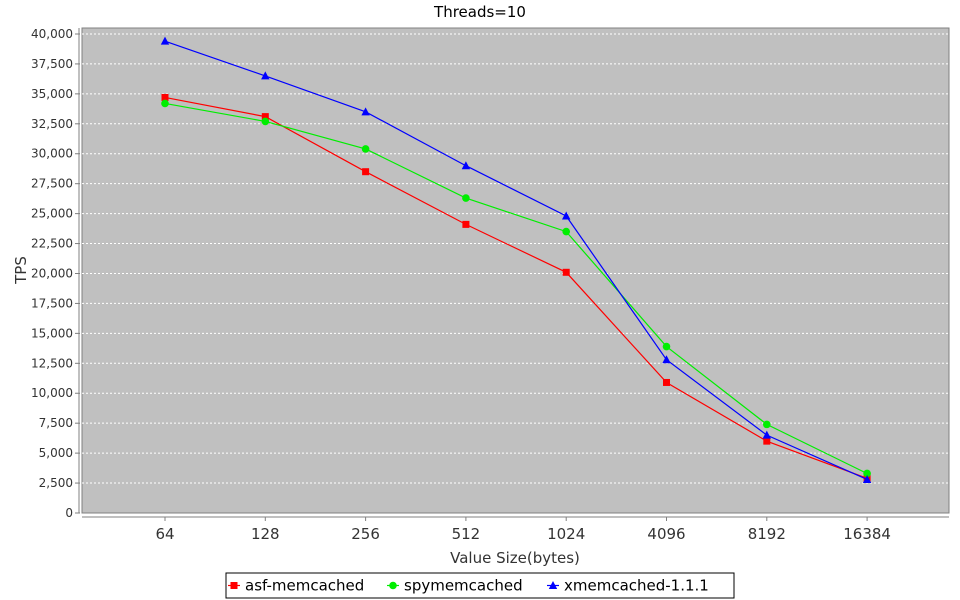 This screenshot has width=960, height=600. I want to click on x-tick-label: 512, so click(466, 534).